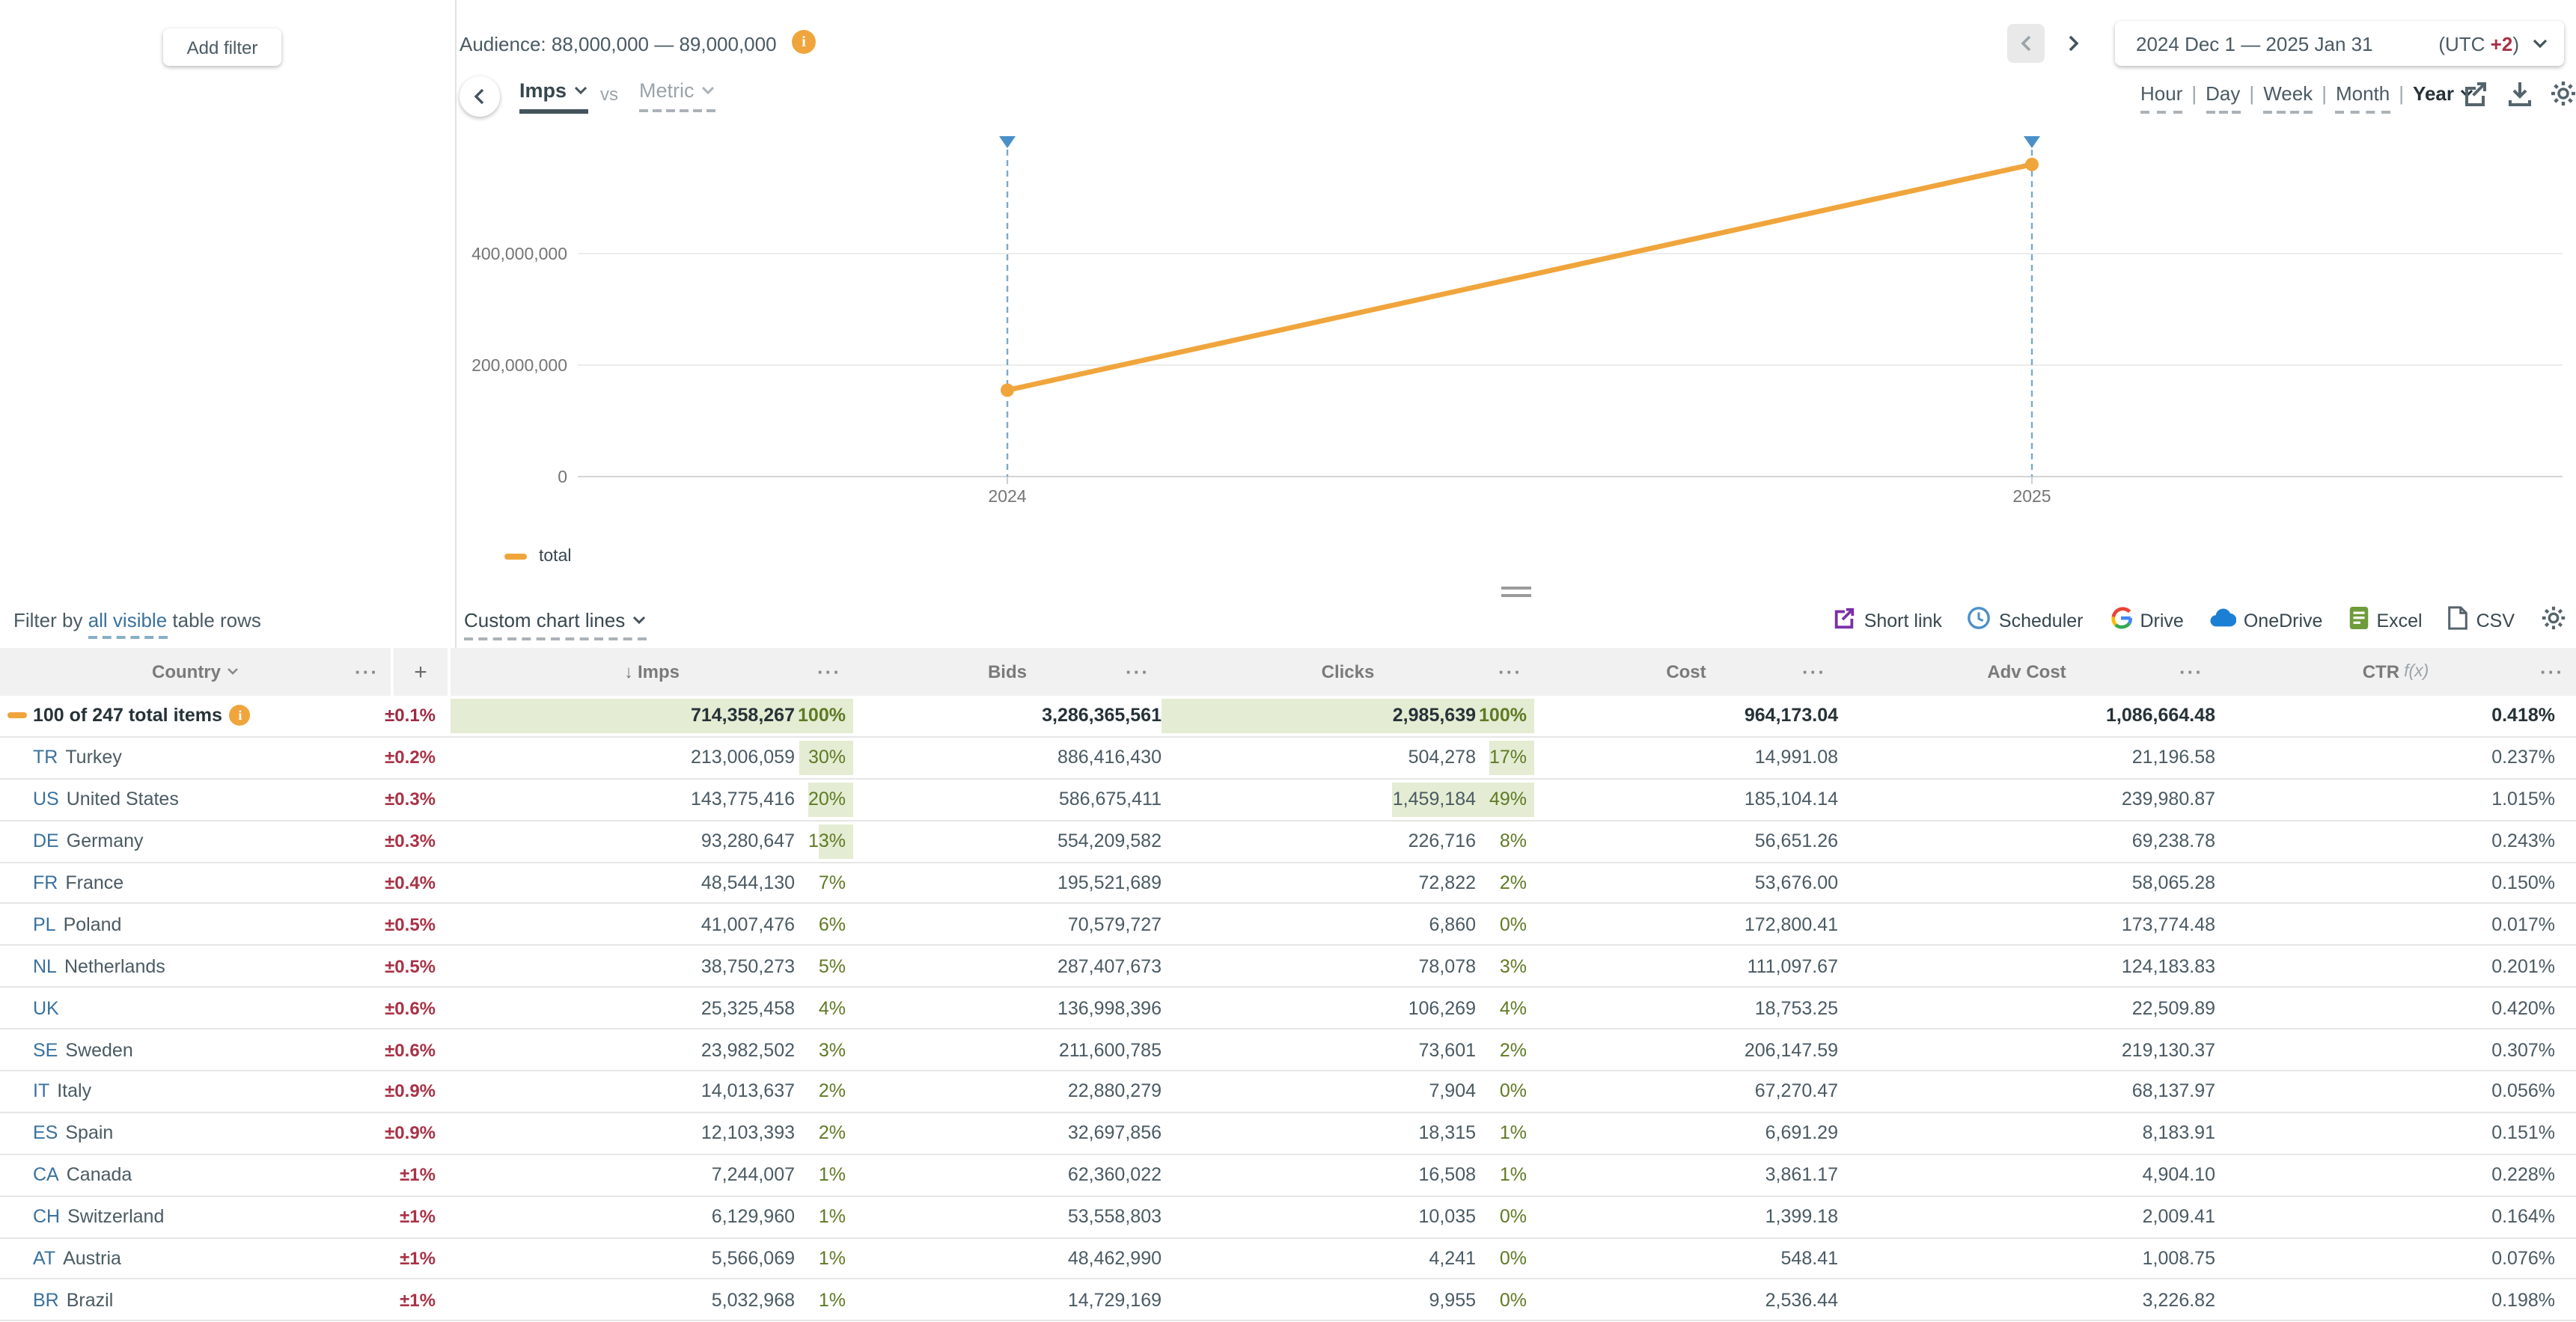 This screenshot has width=2576, height=1322. Describe the element at coordinates (2562, 93) in the screenshot. I see `chart-settings-gear-icon` at that location.